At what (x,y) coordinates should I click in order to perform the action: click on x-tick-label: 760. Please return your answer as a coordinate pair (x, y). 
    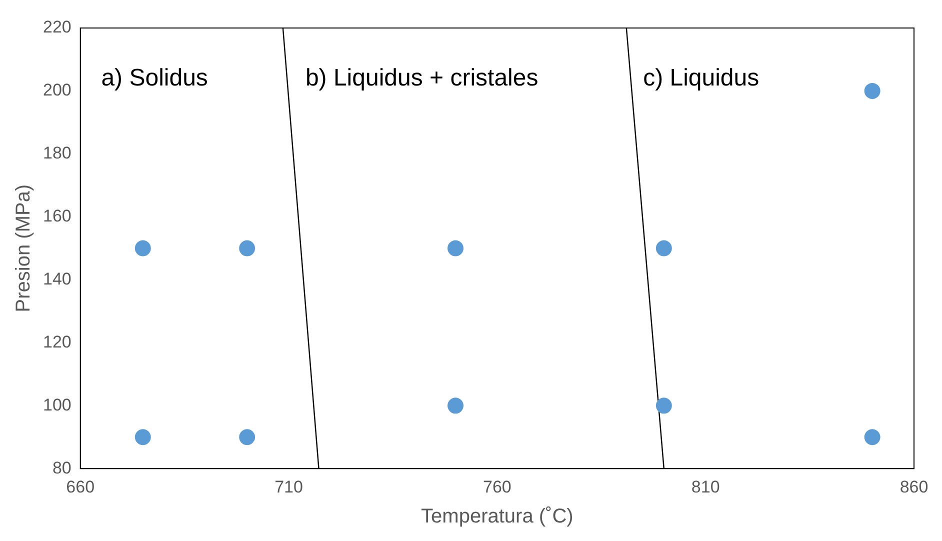
    Looking at the image, I should click on (497, 486).